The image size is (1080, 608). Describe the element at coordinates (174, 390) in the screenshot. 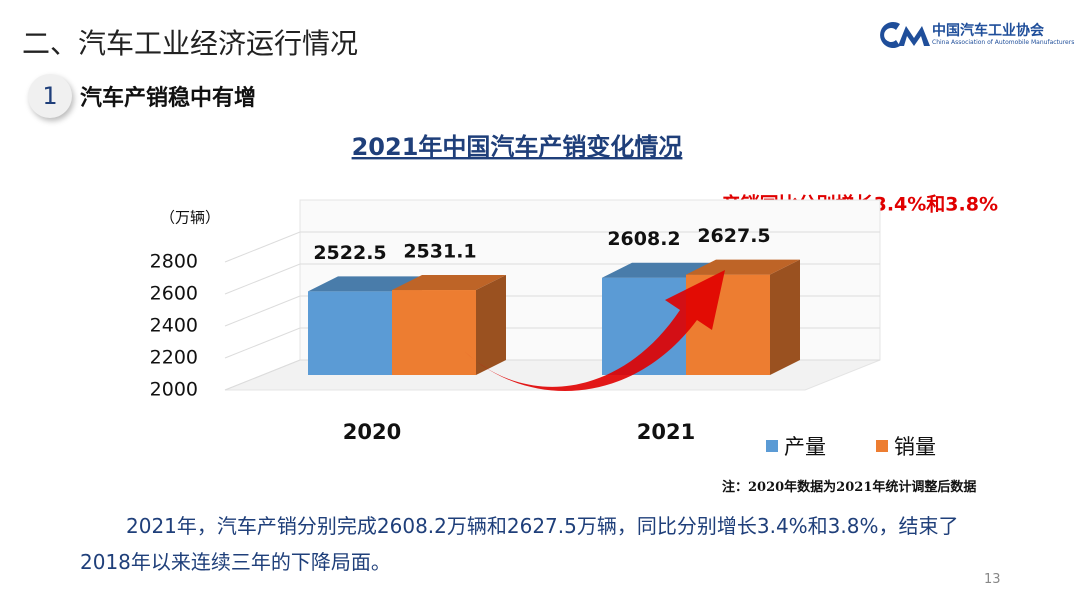

I see `y-tick-label: 2000` at that location.